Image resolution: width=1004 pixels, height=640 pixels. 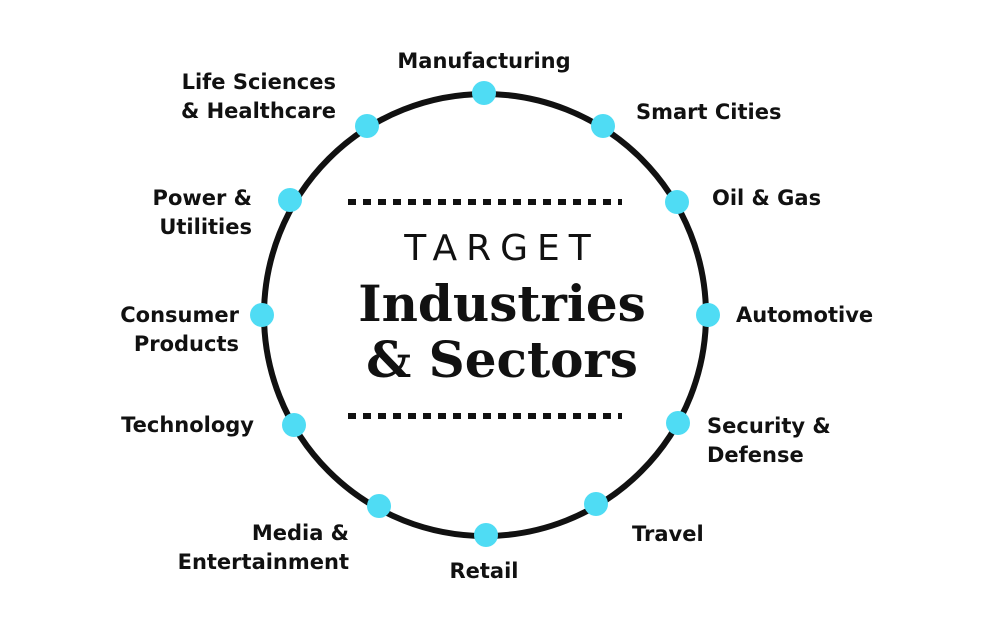 What do you see at coordinates (258, 96) in the screenshot?
I see `sector-label: Life Sciences & Healthcare` at bounding box center [258, 96].